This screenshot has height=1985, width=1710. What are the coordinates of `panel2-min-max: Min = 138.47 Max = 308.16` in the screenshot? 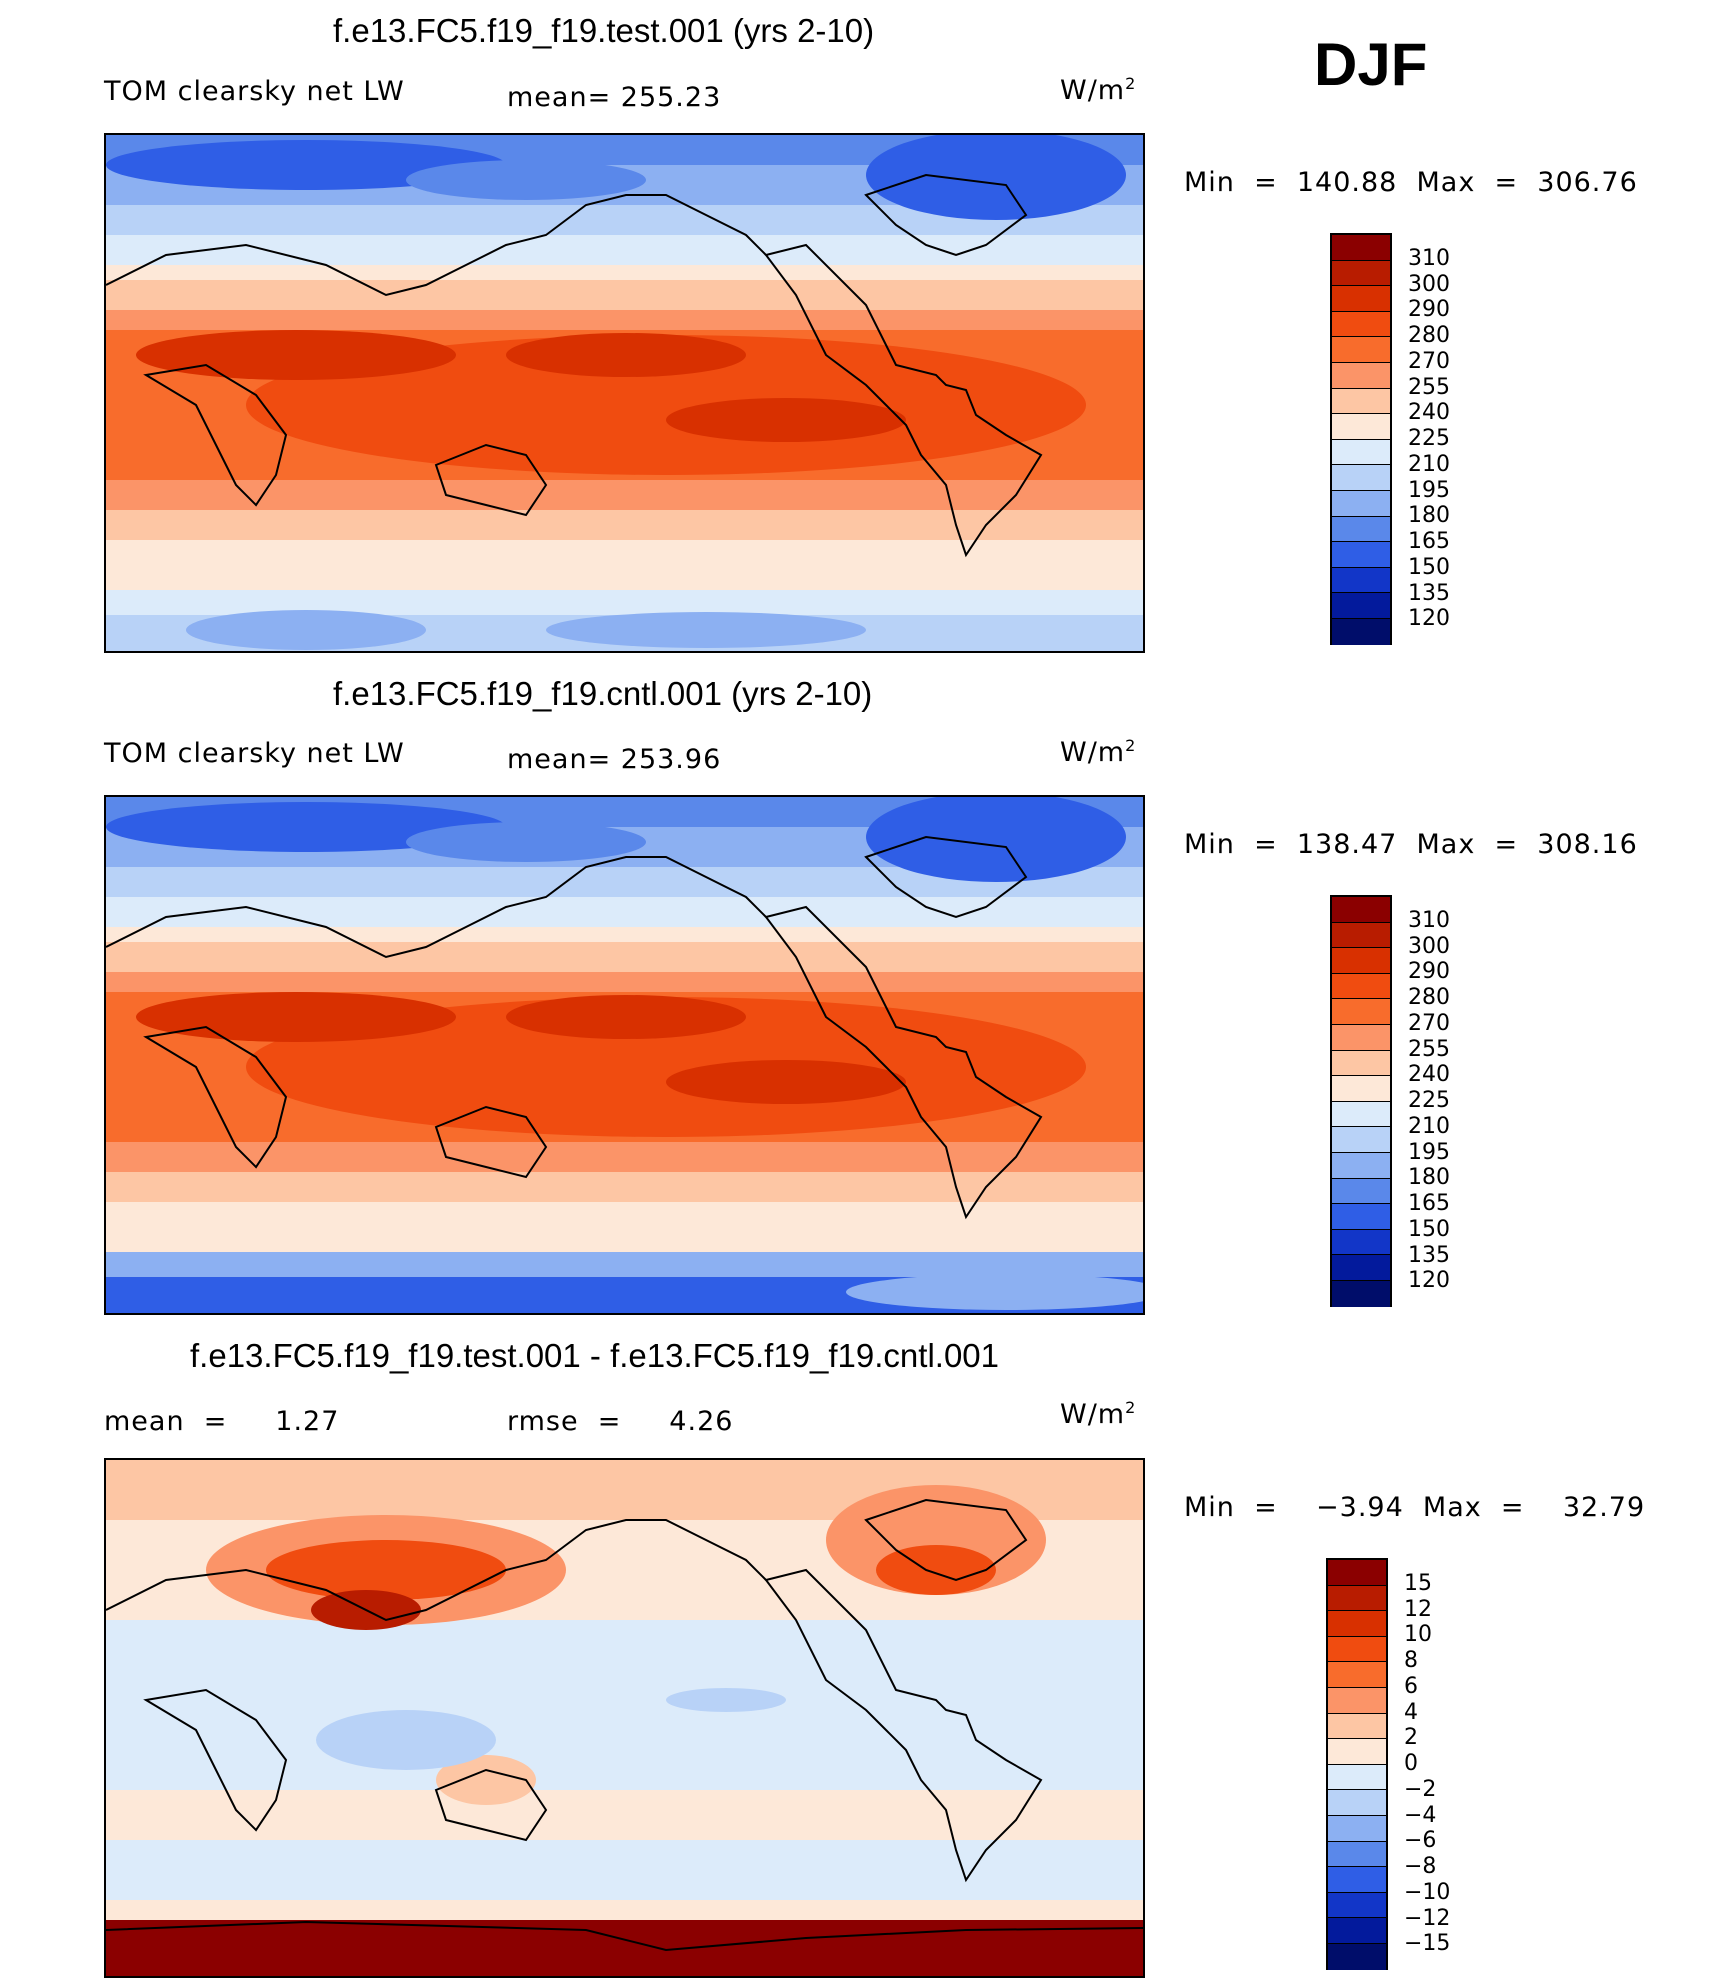 It's located at (1411, 844).